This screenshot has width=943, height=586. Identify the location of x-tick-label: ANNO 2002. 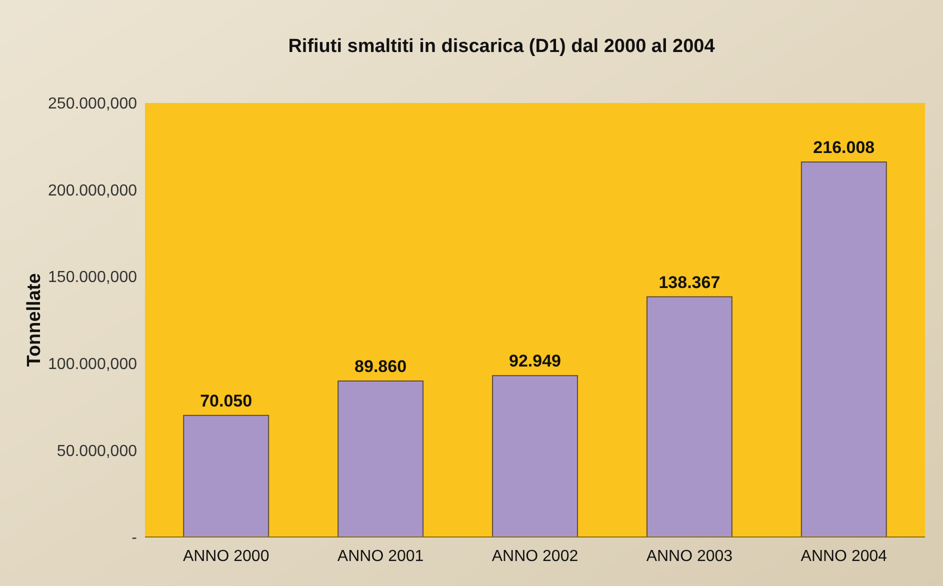
(535, 556).